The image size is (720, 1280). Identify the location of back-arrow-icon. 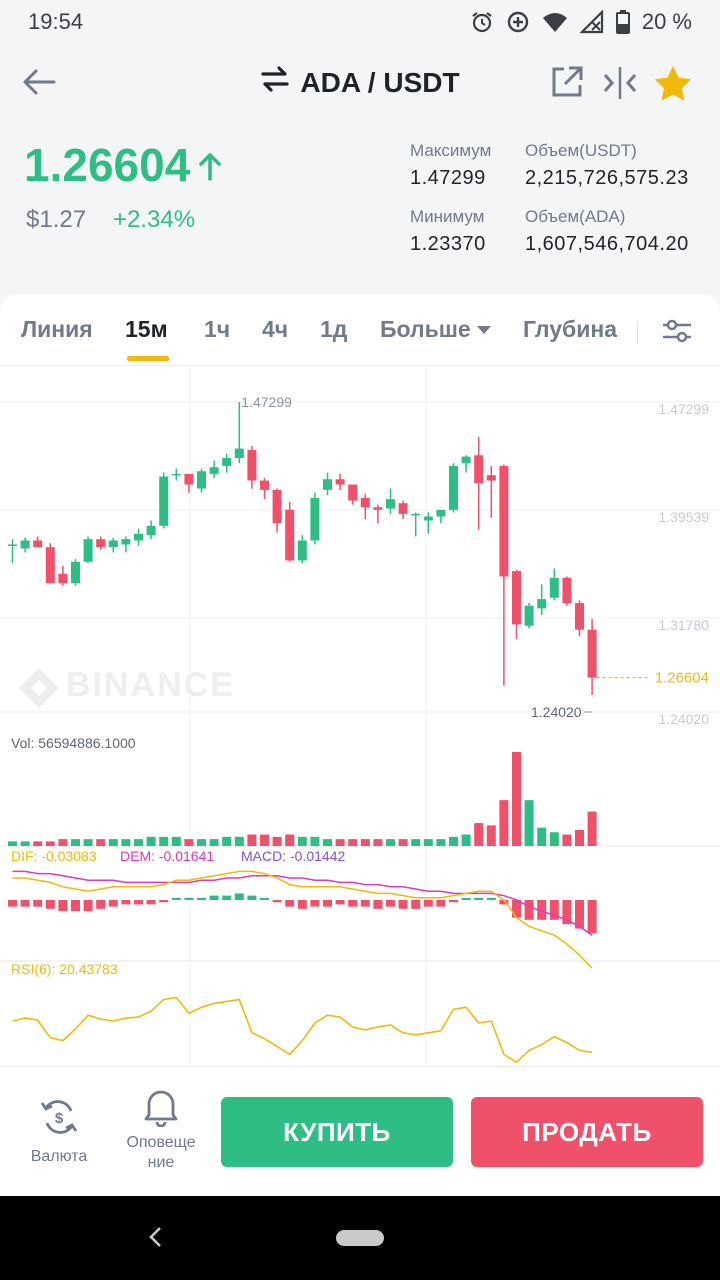
(40, 82).